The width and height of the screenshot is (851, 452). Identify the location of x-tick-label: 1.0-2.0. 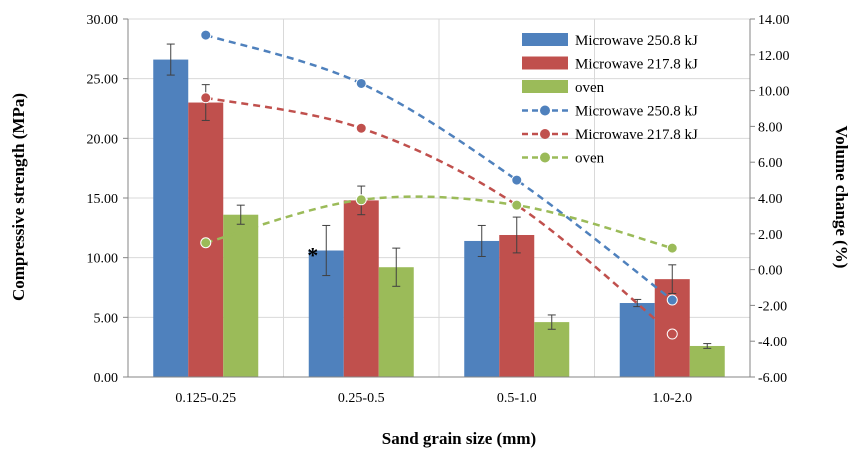
(672, 398).